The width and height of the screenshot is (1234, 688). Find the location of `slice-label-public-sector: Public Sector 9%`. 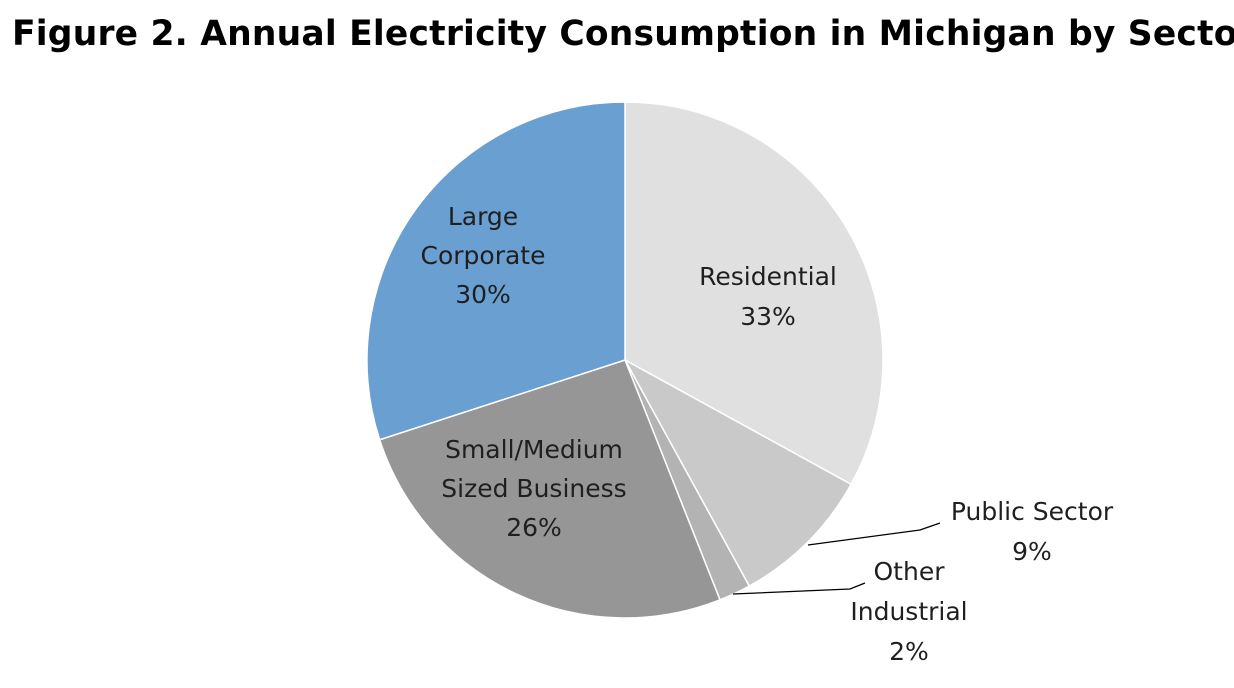

slice-label-public-sector: Public Sector 9% is located at coordinates (1032, 531).